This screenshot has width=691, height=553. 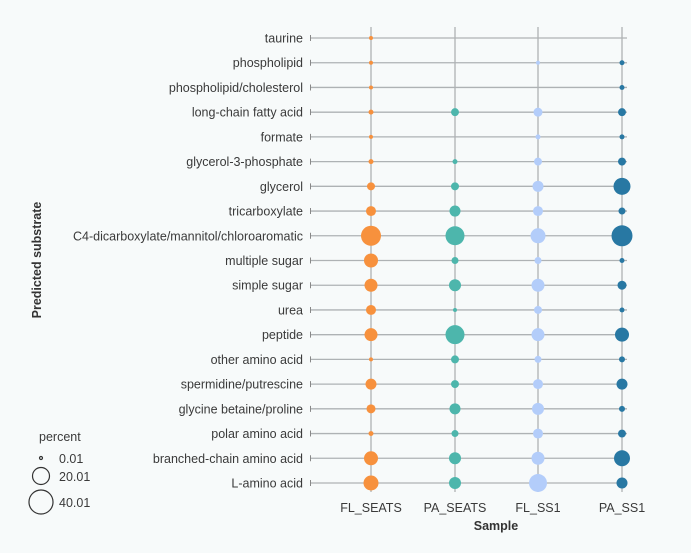 I want to click on y-tick-label: formate, so click(x=282, y=137).